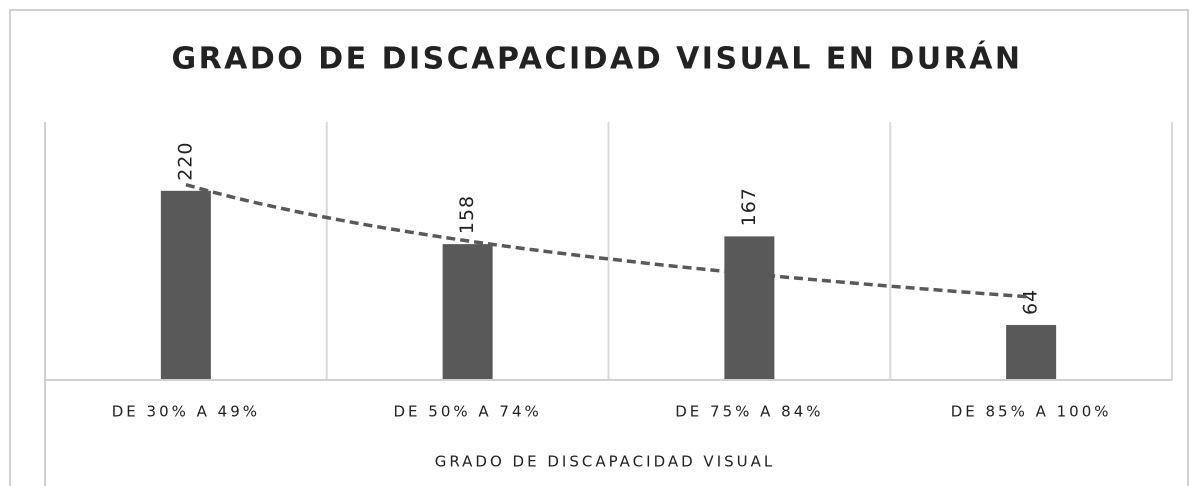 The width and height of the screenshot is (1194, 486). Describe the element at coordinates (749, 412) in the screenshot. I see `x-tick-label: DE 75% A 84%` at that location.